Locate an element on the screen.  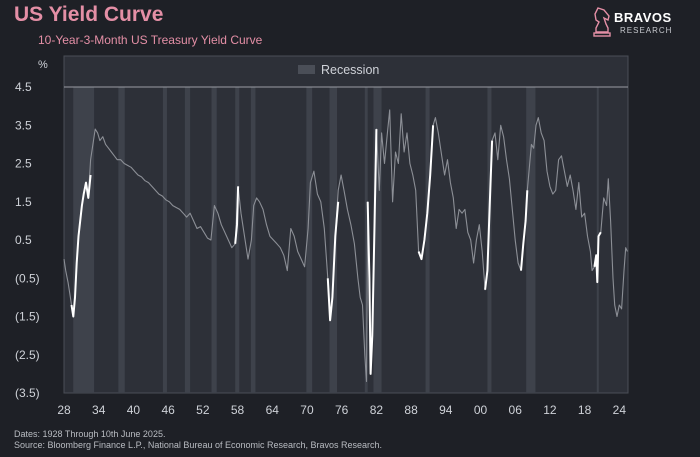
y-tick-label: (2.5) is located at coordinates (27, 355).